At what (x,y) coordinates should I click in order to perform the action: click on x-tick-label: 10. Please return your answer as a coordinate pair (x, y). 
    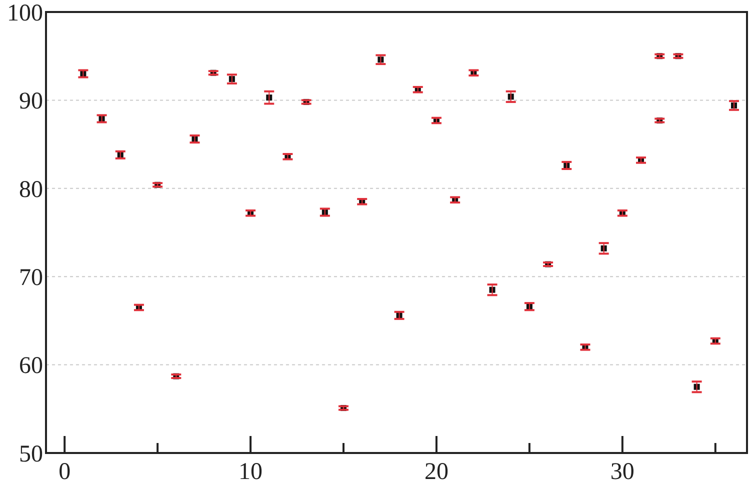
    Looking at the image, I should click on (250, 472).